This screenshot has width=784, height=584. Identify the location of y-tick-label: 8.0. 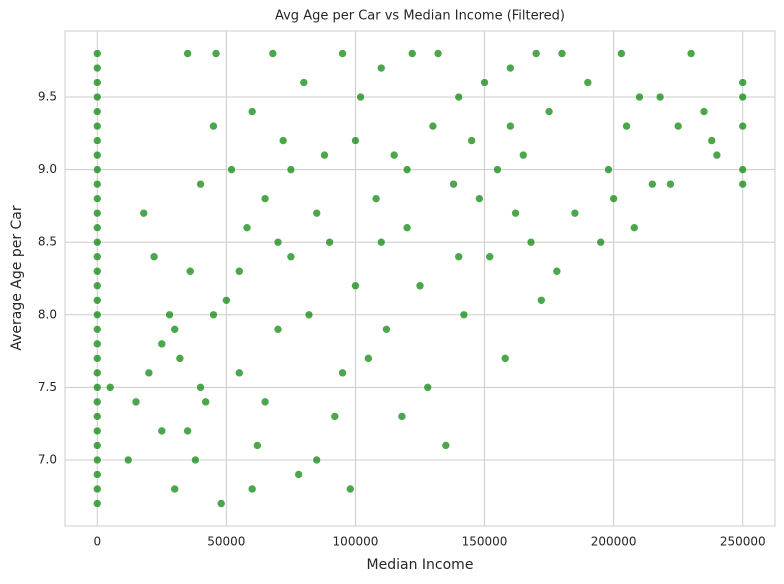
(47, 314).